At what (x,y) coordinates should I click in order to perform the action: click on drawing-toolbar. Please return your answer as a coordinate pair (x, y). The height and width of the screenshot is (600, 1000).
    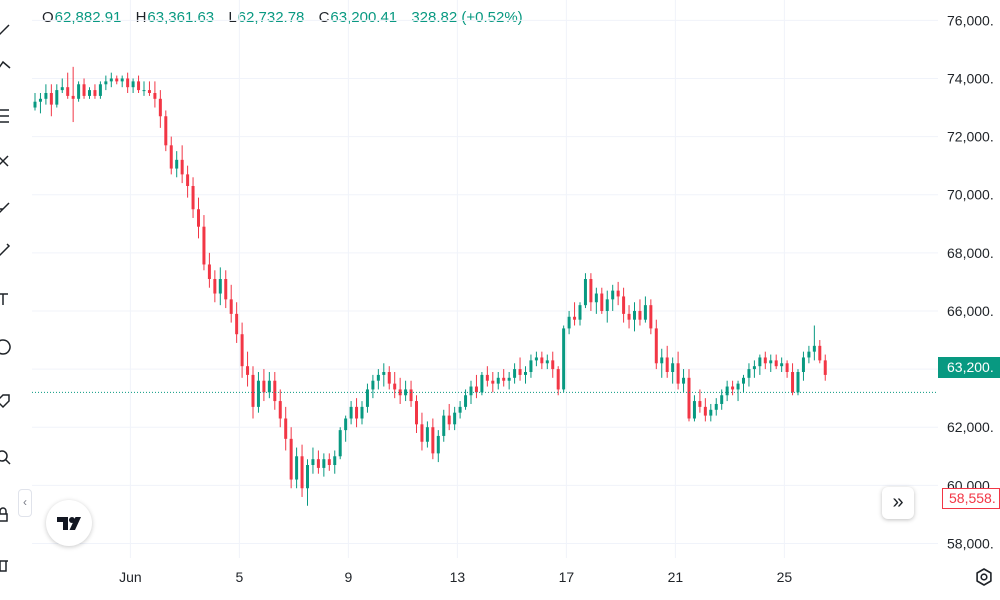
    Looking at the image, I should click on (8, 300).